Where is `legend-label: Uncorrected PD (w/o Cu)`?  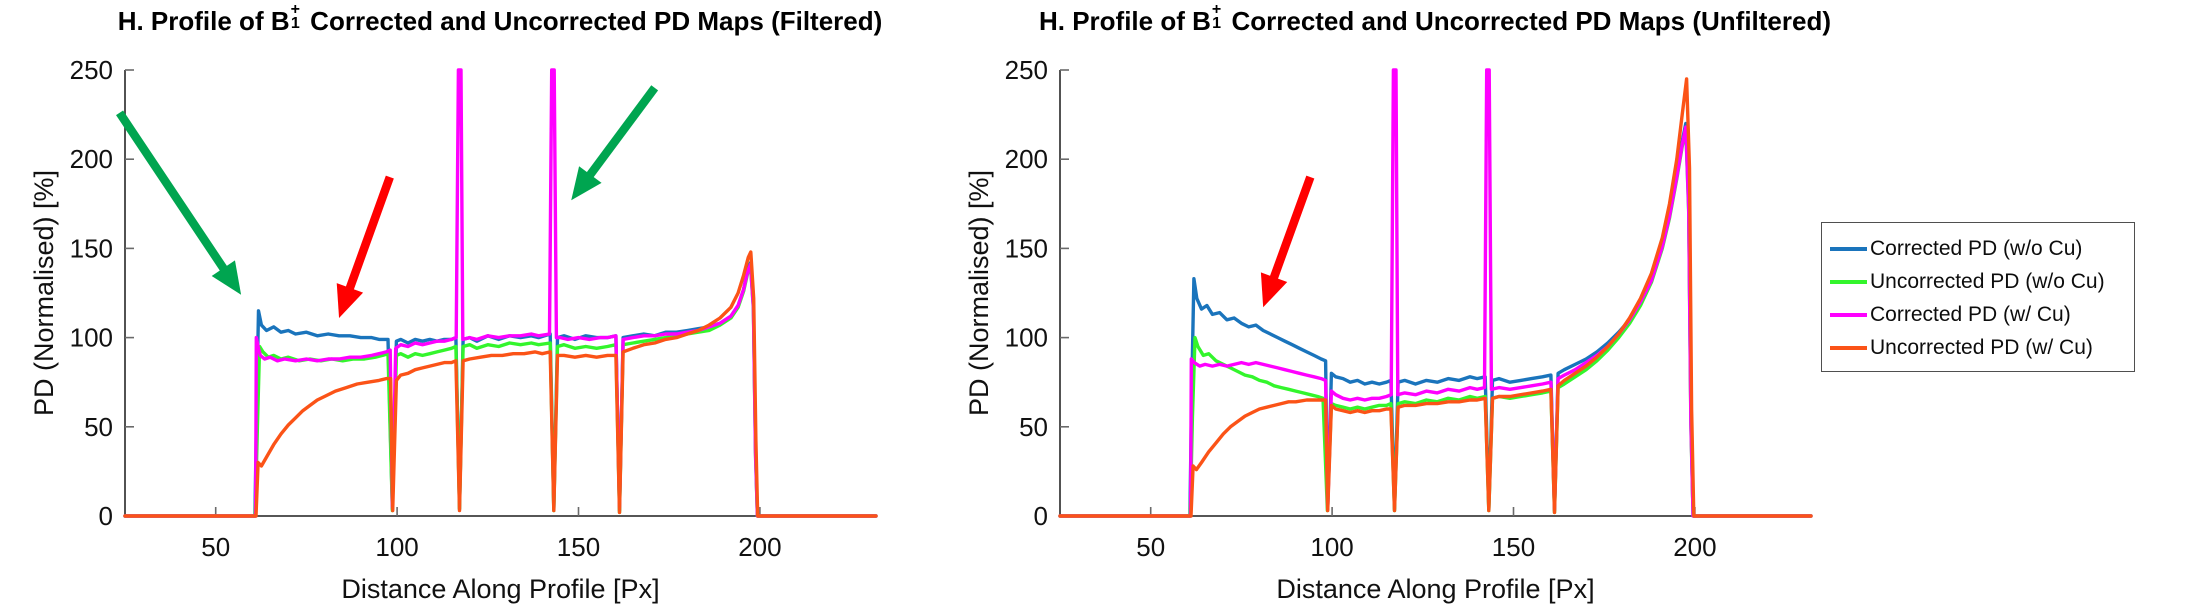
legend-label: Uncorrected PD (w/o Cu) is located at coordinates (1987, 281).